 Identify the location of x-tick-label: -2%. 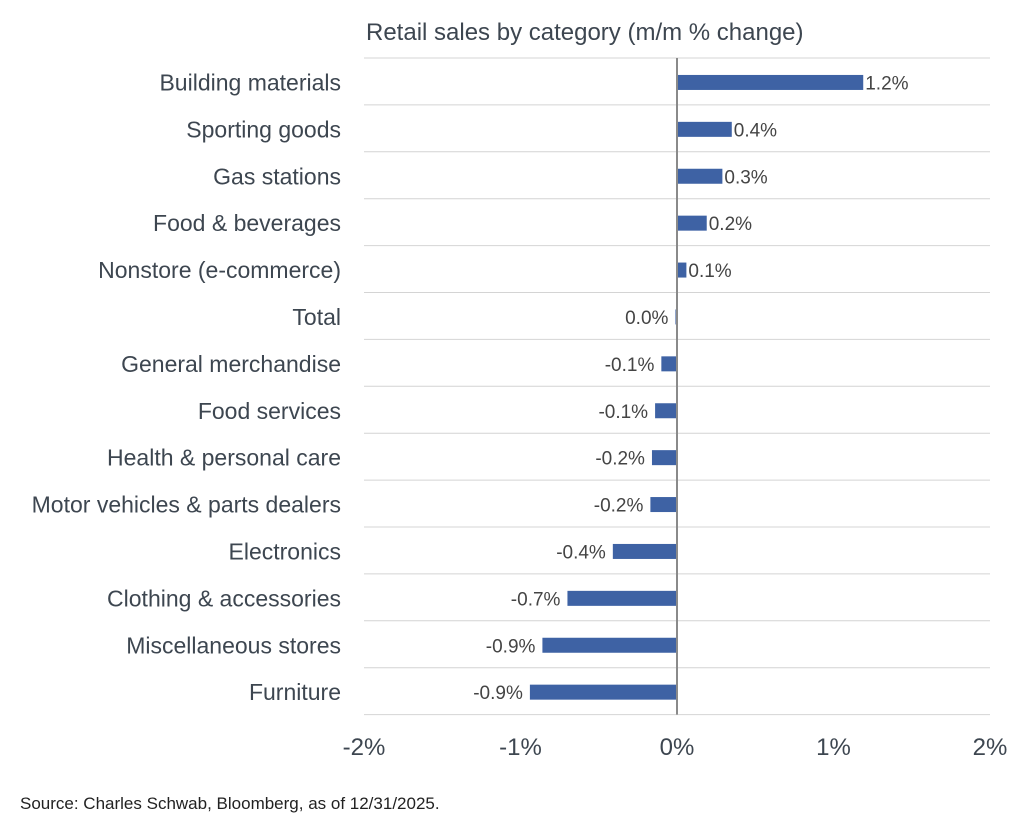
(364, 747).